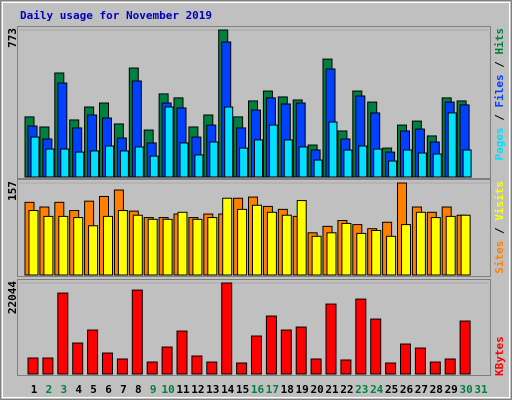 The height and width of the screenshot is (400, 512). I want to click on legend-entry: Pages, so click(499, 143).